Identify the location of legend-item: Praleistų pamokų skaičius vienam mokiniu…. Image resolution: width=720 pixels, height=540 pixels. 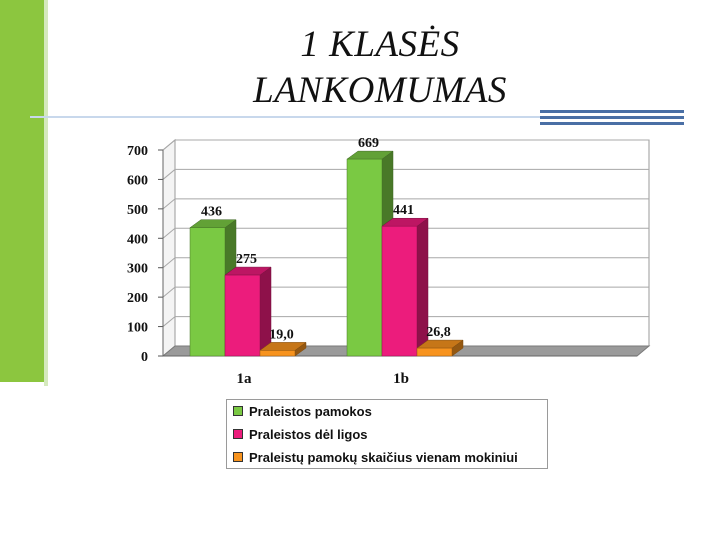
(375, 457).